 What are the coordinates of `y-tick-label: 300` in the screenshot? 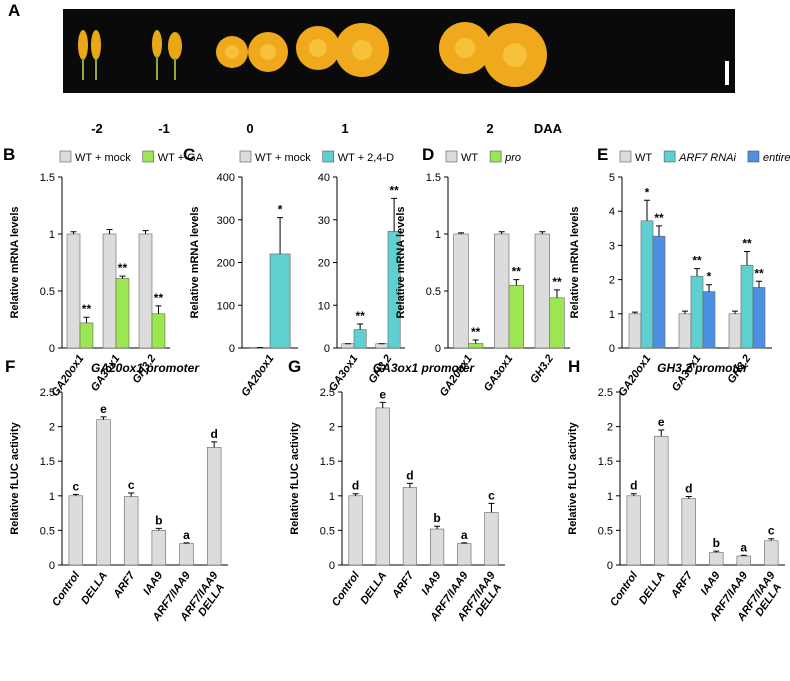 It's located at (226, 221).